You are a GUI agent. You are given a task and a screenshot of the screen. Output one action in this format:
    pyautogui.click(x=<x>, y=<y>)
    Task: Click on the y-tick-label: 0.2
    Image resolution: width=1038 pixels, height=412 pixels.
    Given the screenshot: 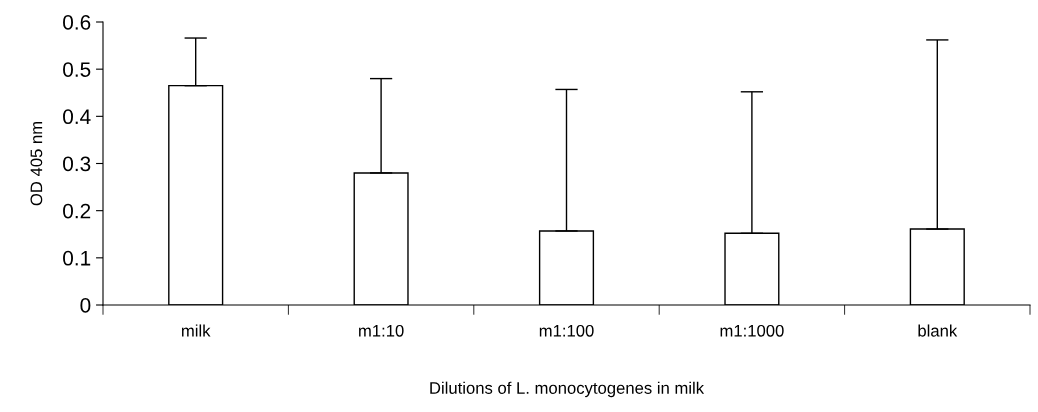 What is the action you would take?
    pyautogui.click(x=77, y=211)
    